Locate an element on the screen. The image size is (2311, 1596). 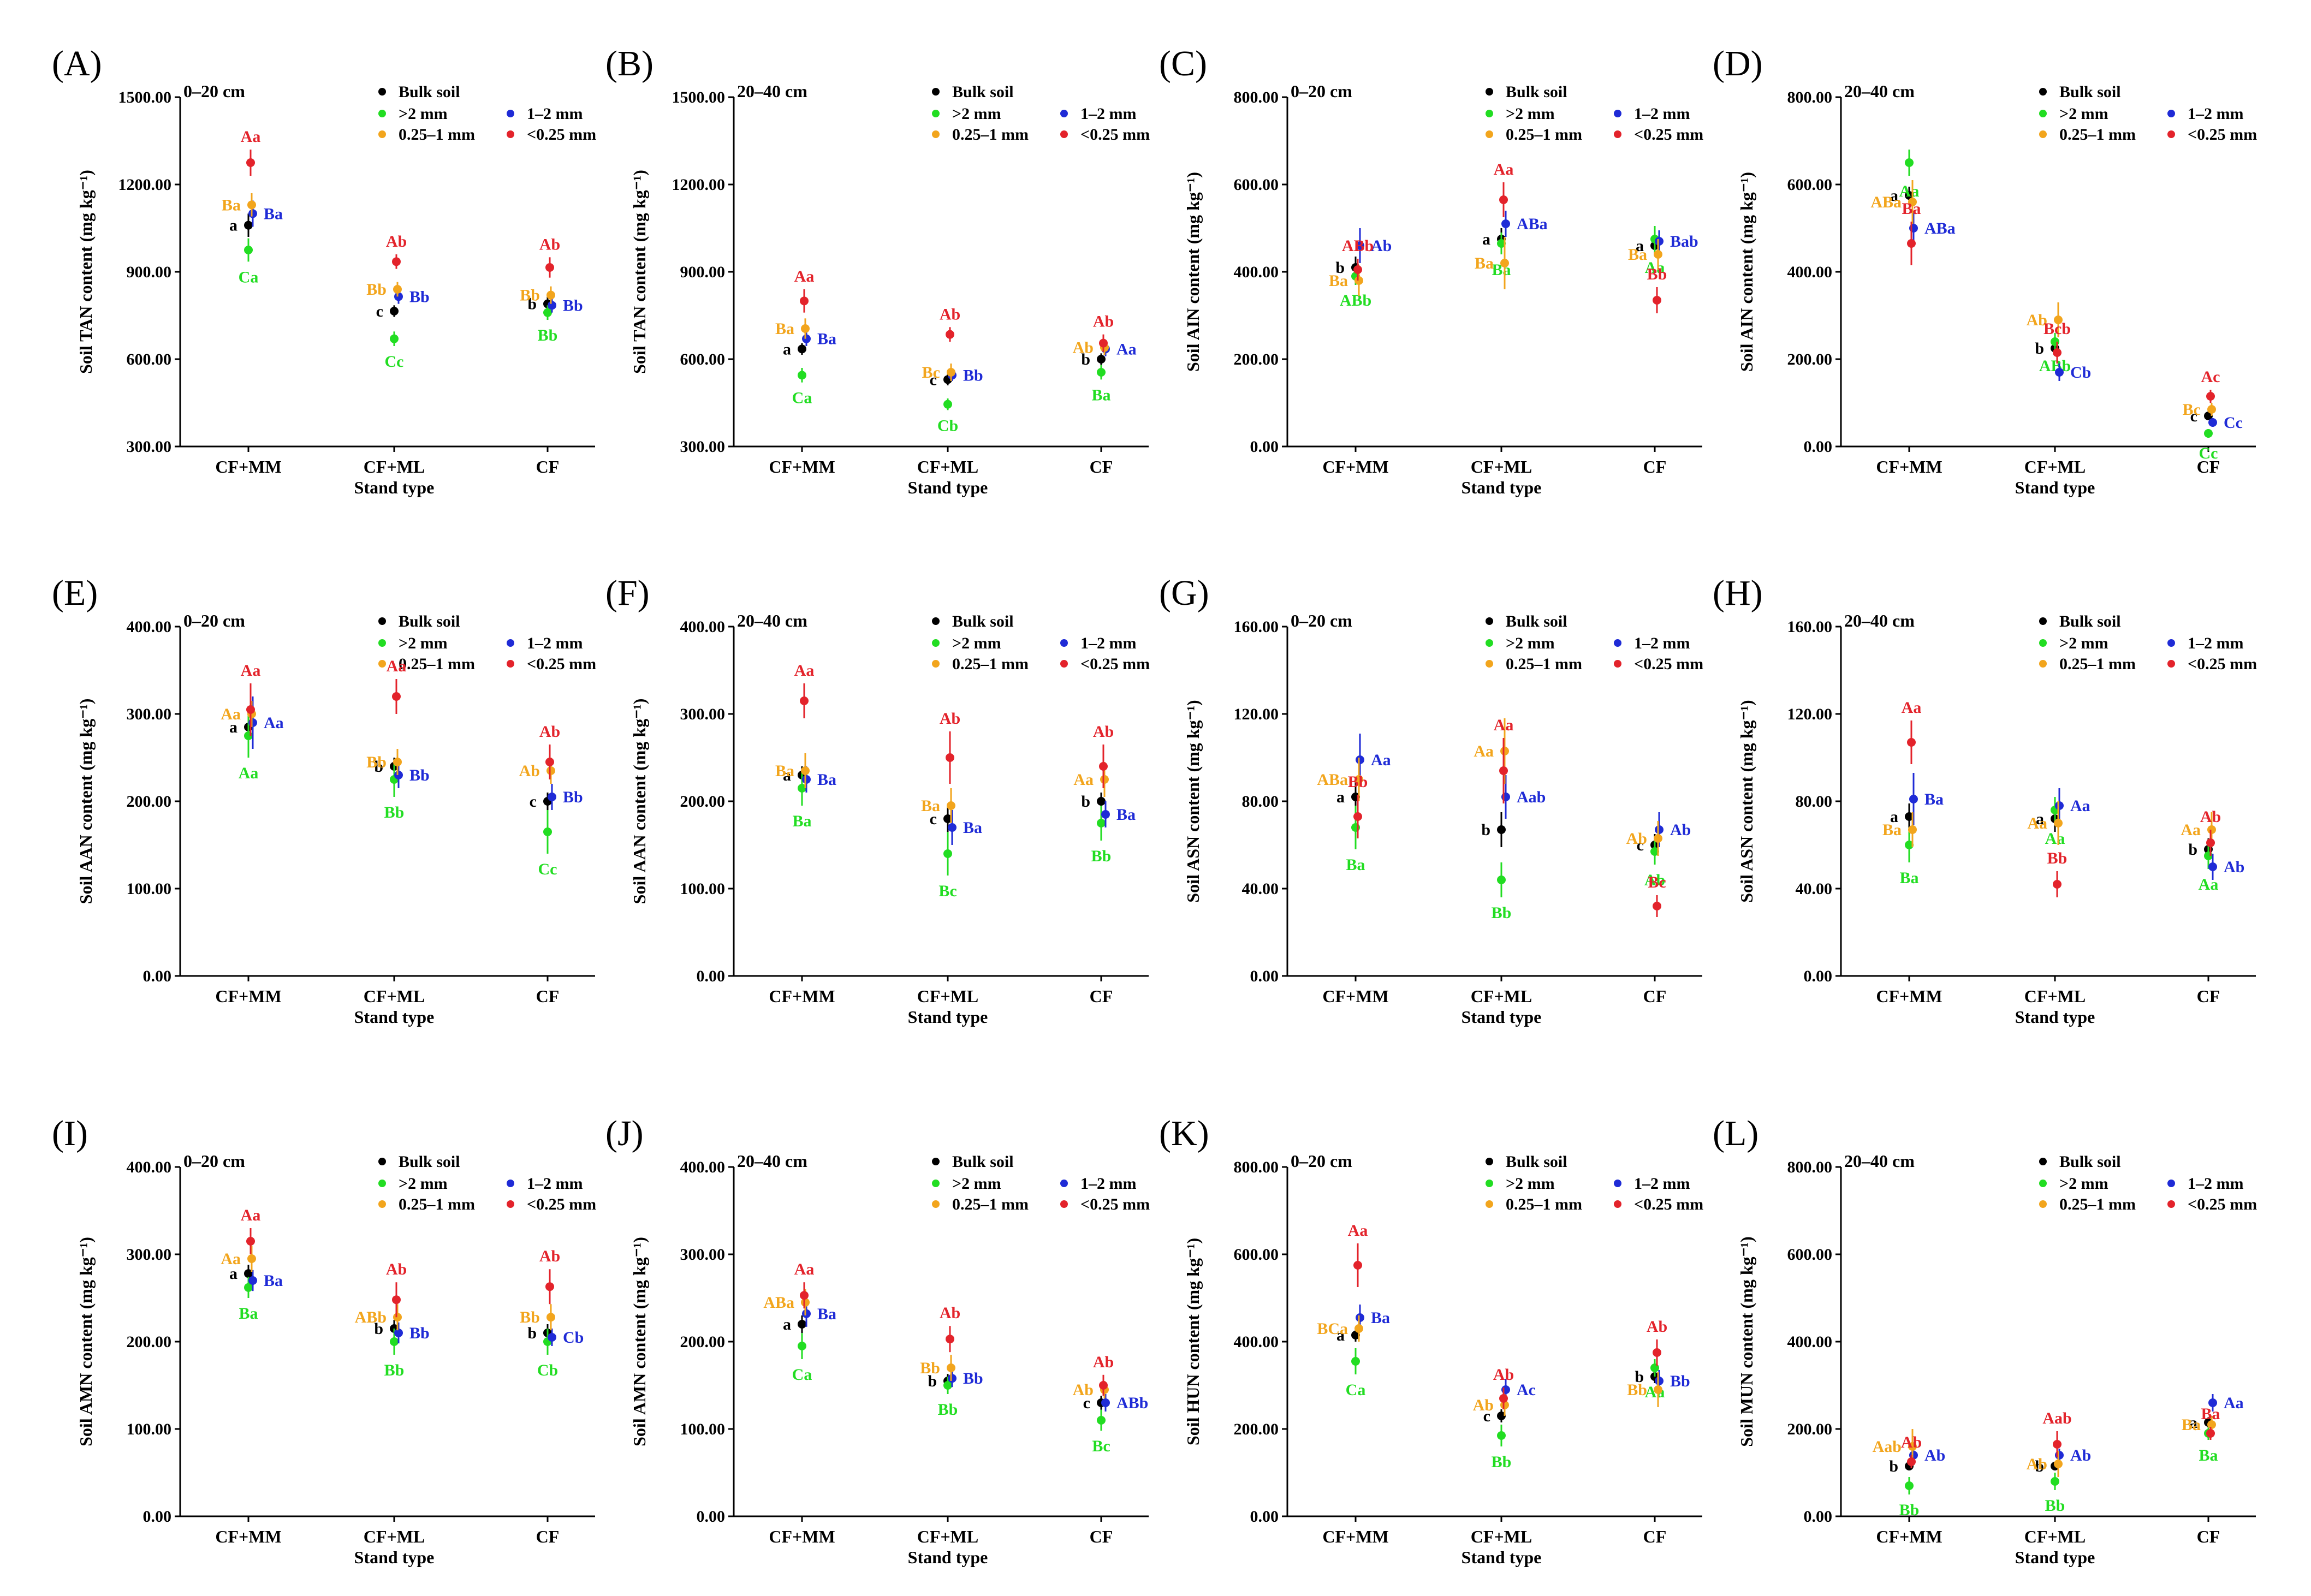
significance-letter: Cc is located at coordinates (547, 869).